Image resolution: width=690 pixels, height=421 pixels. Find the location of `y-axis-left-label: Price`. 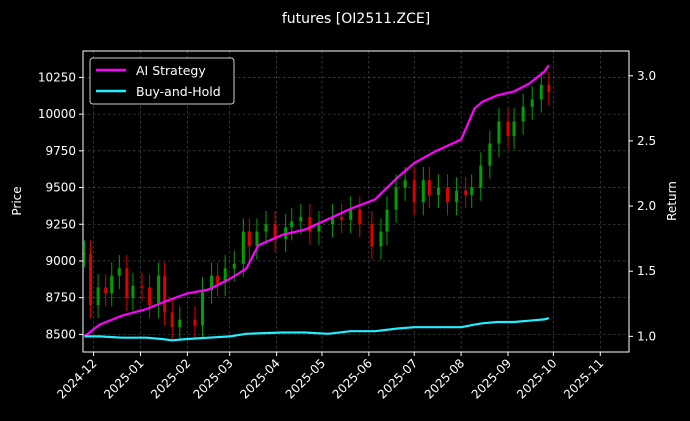

y-axis-left-label: Price is located at coordinates (17, 200).